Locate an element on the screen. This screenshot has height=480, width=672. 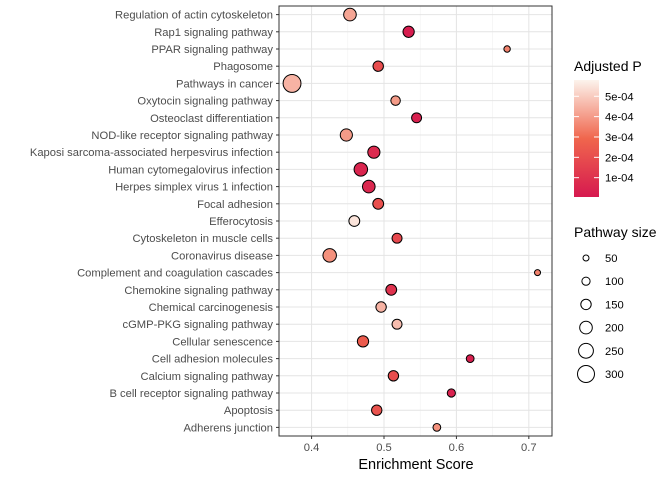
size-legend: Pathway size 50 100 150 200 250 300 is located at coordinates (615, 303).